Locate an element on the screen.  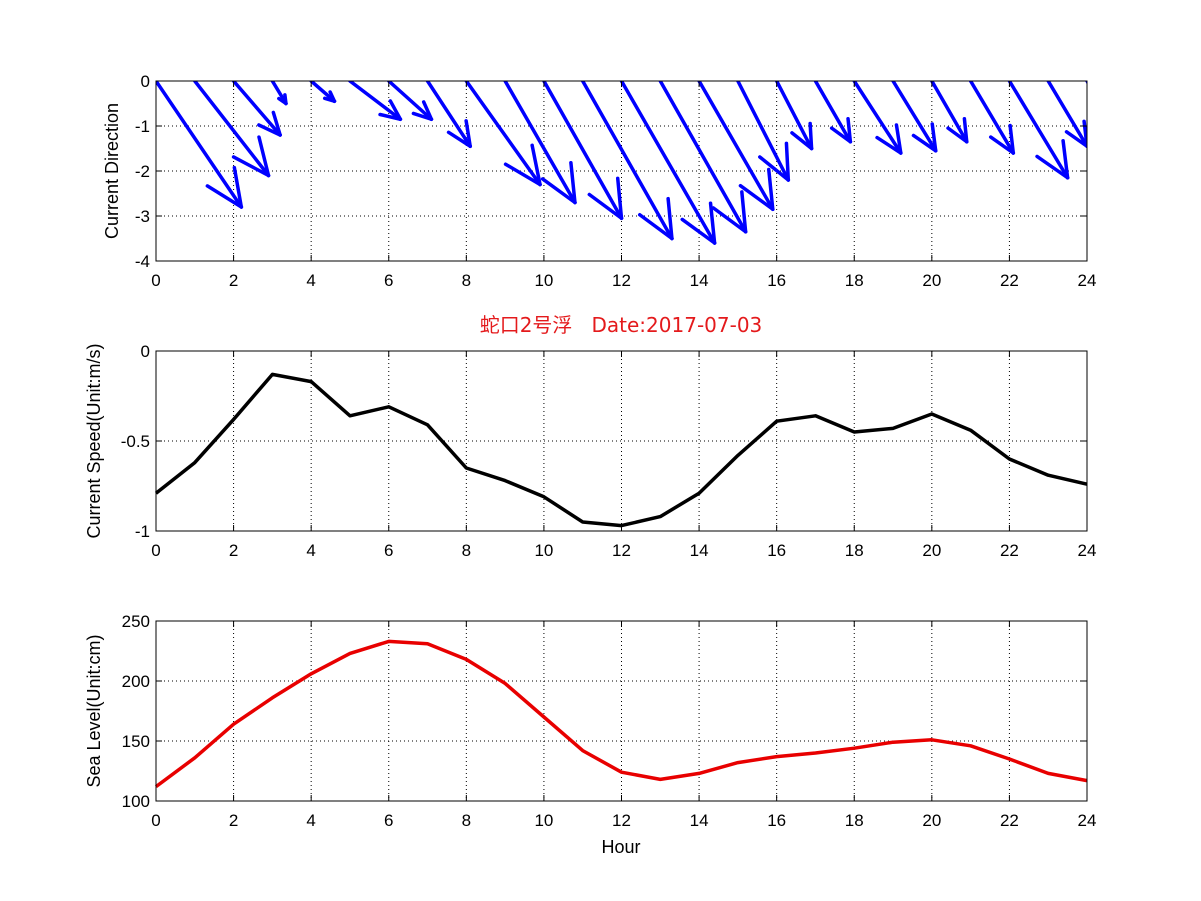
current-direction-ytick-label: -3 is located at coordinates (142, 216).